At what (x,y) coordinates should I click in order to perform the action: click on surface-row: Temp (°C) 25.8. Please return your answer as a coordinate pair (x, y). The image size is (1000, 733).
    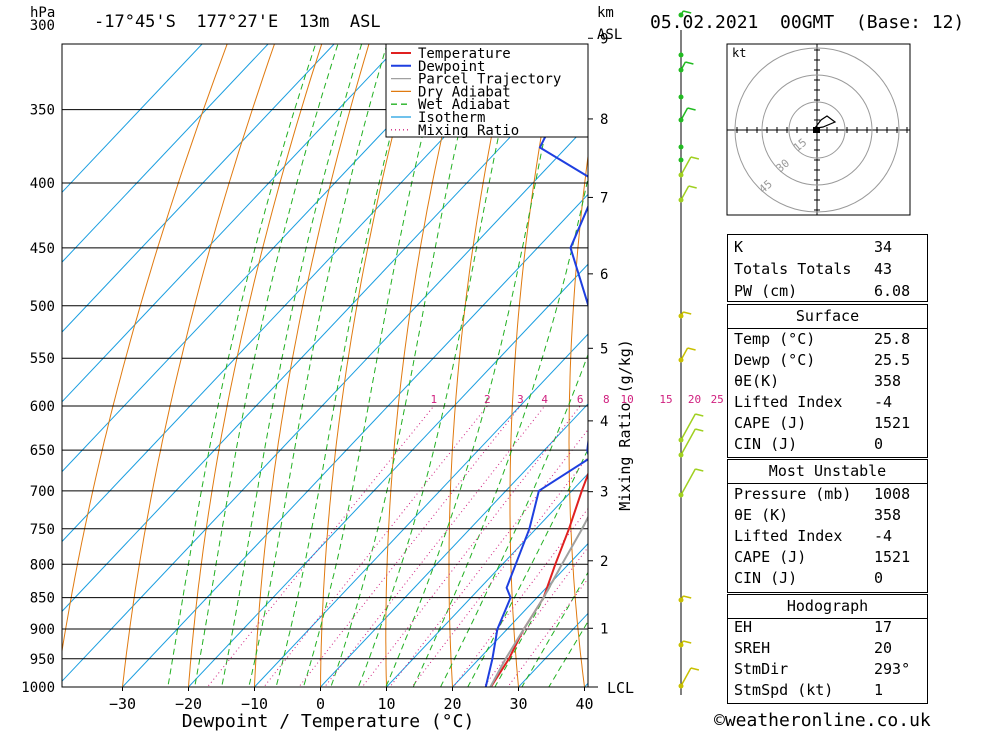
    Looking at the image, I should click on (827, 339).